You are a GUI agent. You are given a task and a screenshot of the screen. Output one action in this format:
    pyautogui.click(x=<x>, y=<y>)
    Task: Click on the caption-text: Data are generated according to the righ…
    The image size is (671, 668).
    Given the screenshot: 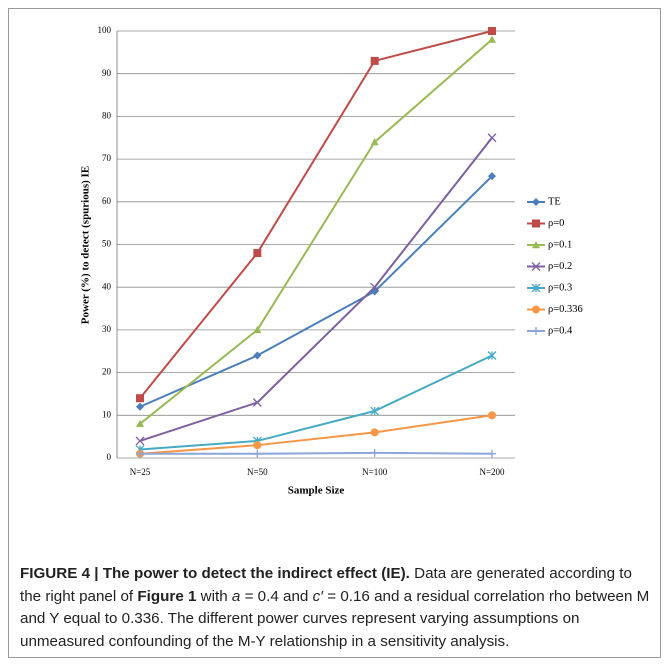 What is the action you would take?
    pyautogui.click(x=326, y=585)
    